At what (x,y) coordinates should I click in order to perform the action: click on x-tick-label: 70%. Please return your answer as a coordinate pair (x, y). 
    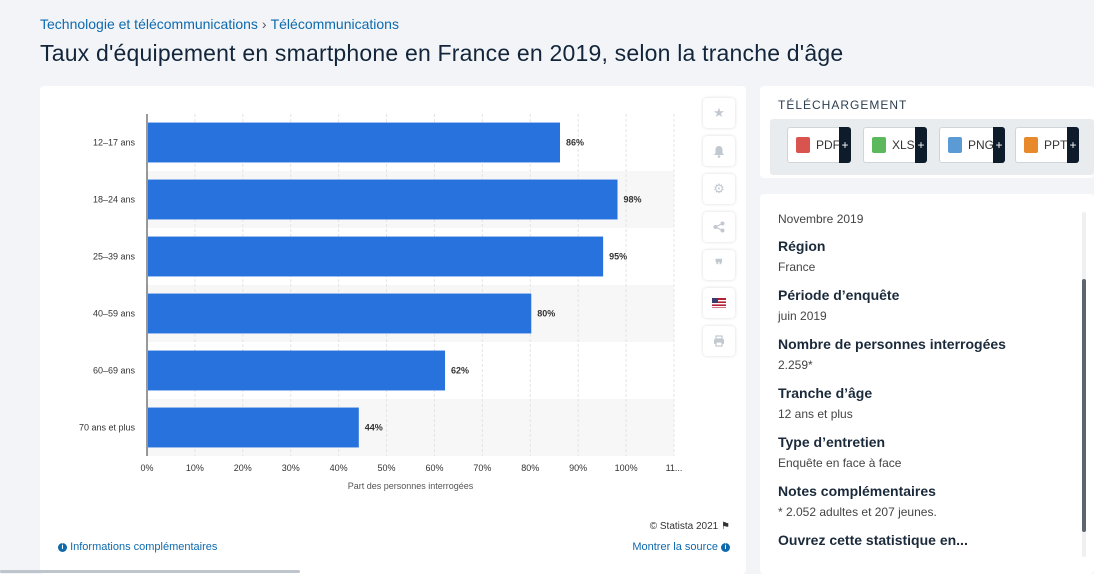
    Looking at the image, I should click on (482, 468).